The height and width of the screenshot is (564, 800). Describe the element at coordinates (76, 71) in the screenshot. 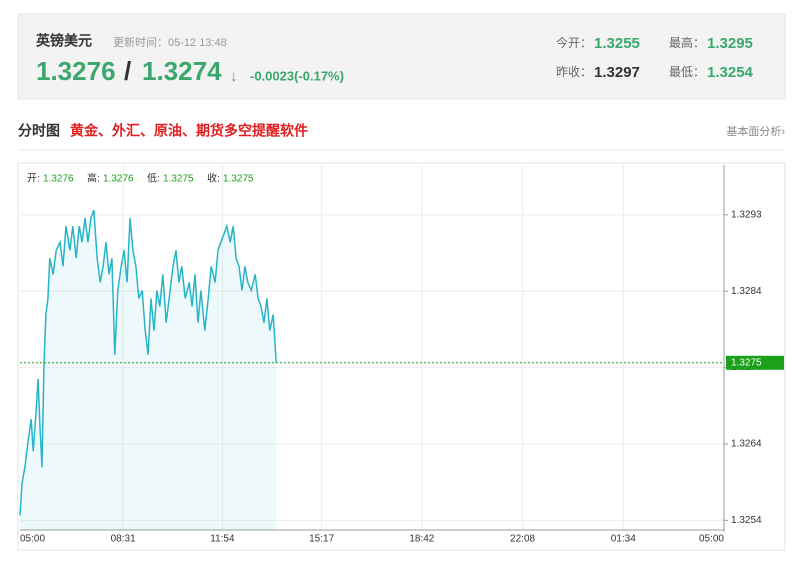

I see `bid-price: 1.3276` at that location.